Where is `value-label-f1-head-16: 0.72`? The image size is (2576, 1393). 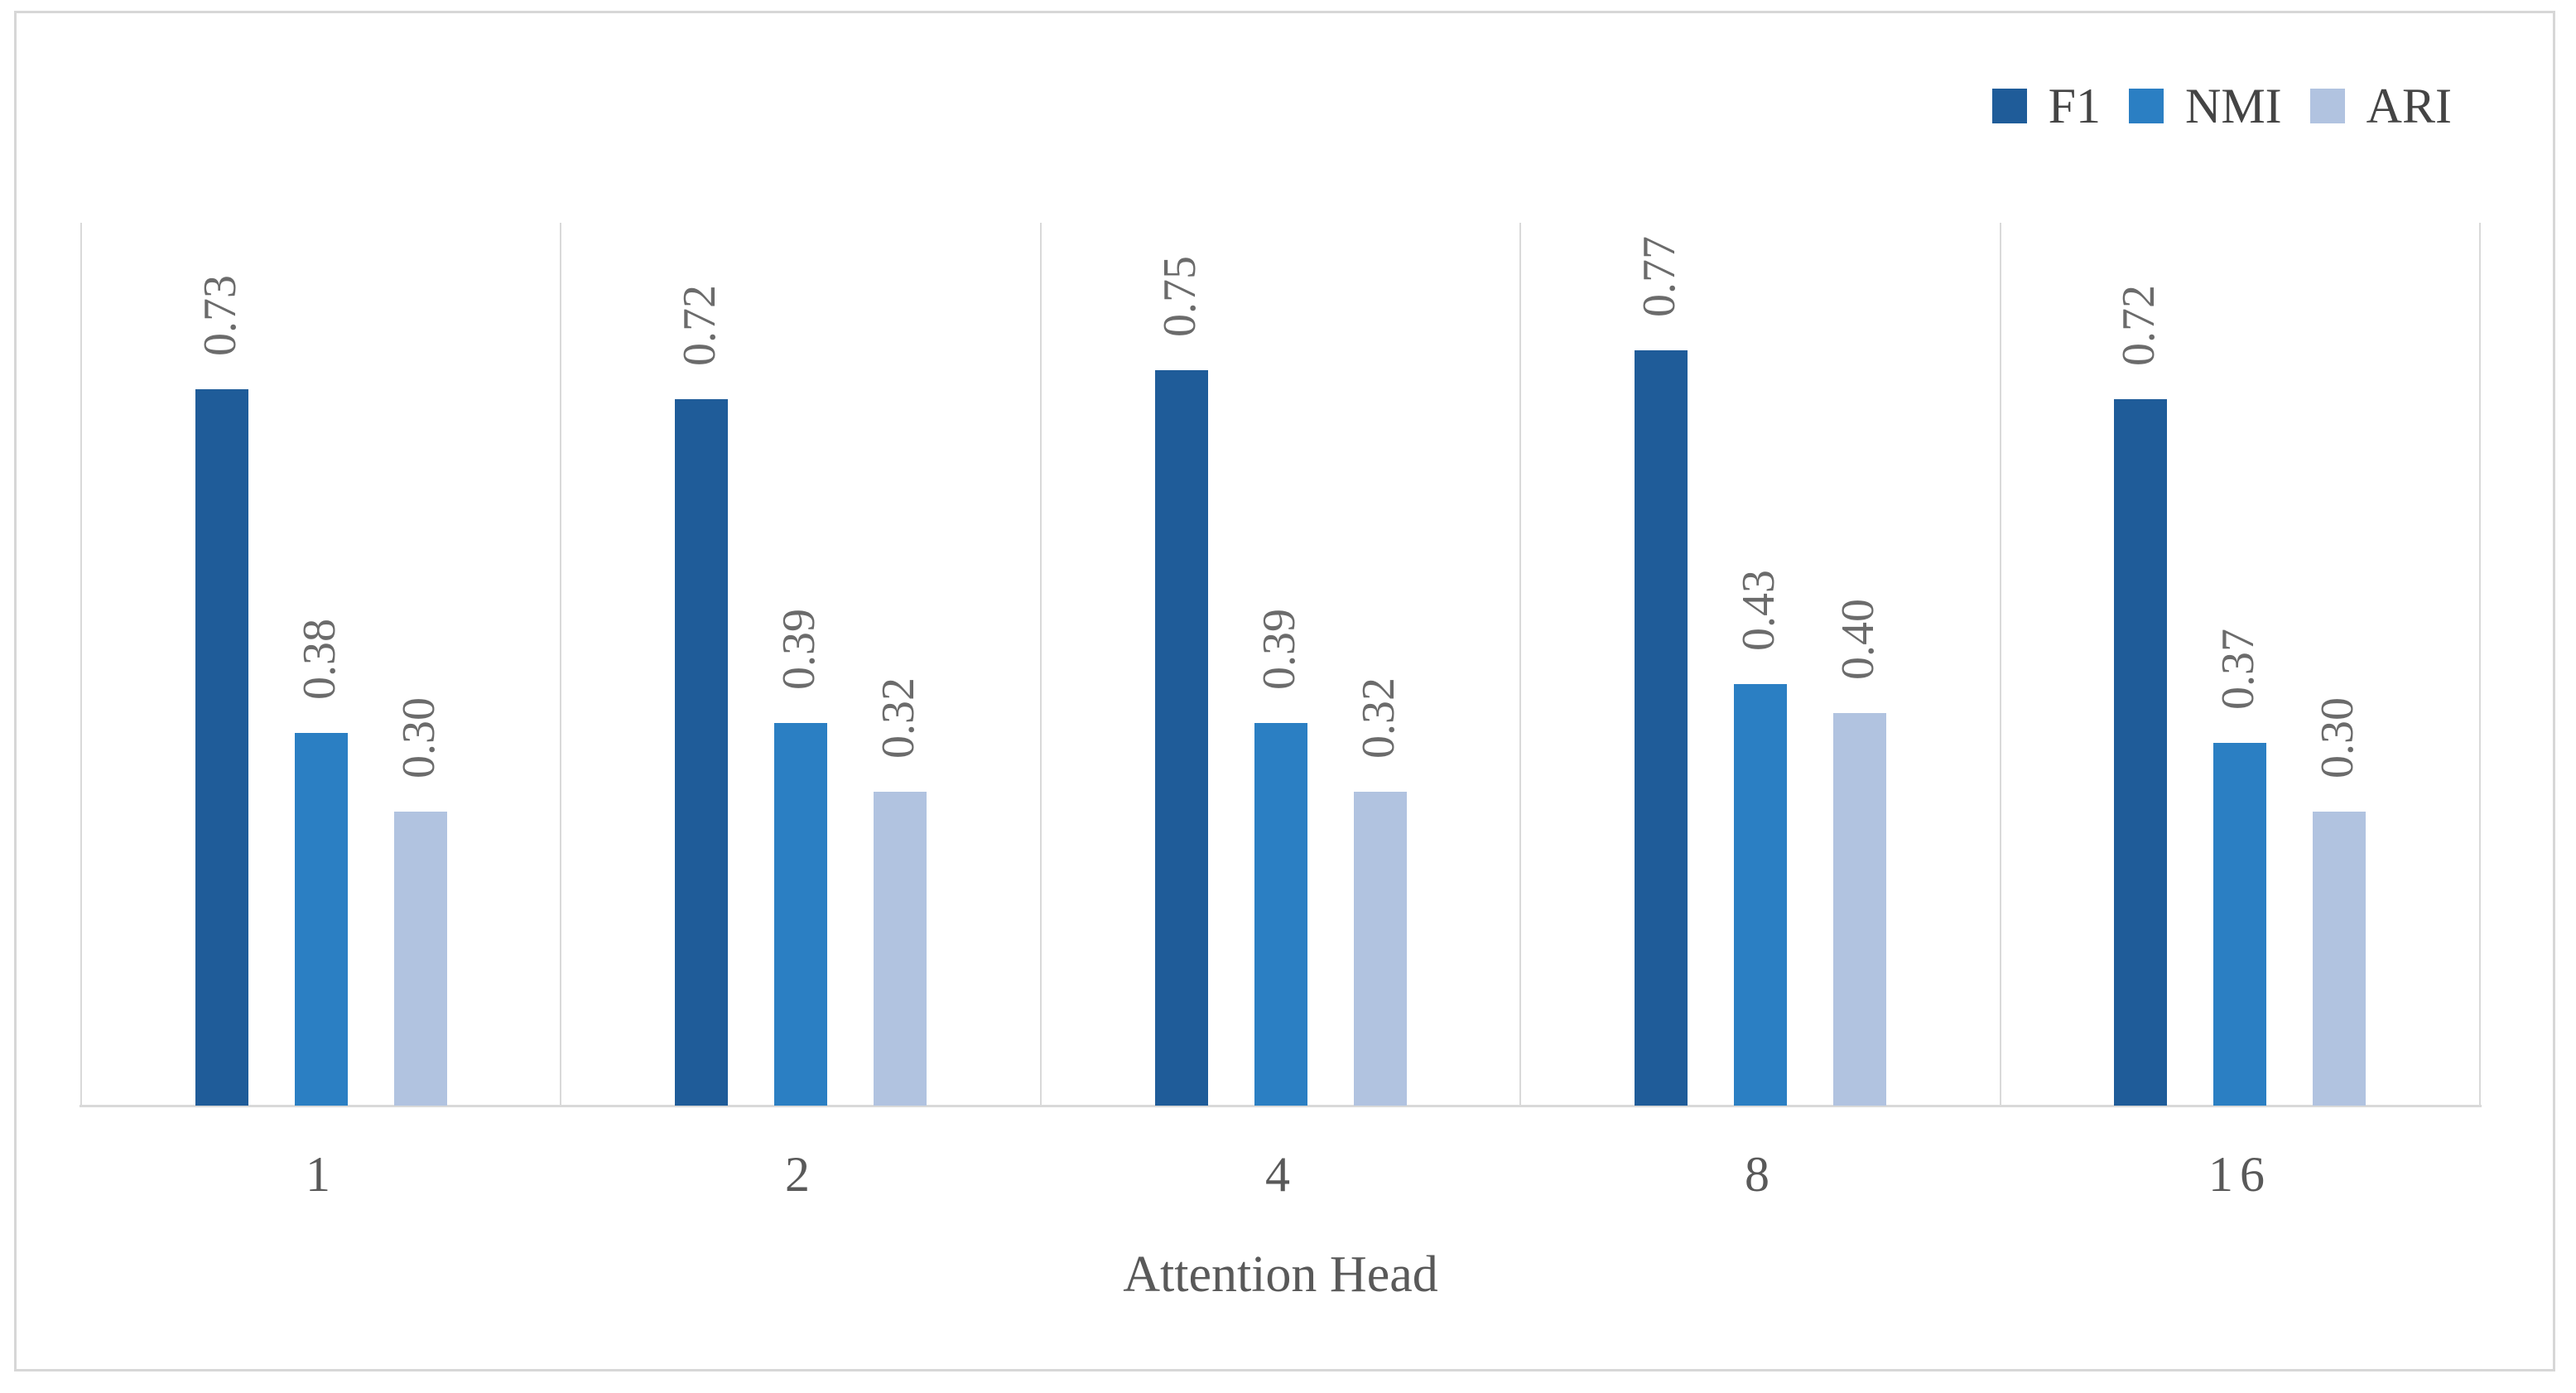
value-label-f1-head-16: 0.72 is located at coordinates (2138, 325).